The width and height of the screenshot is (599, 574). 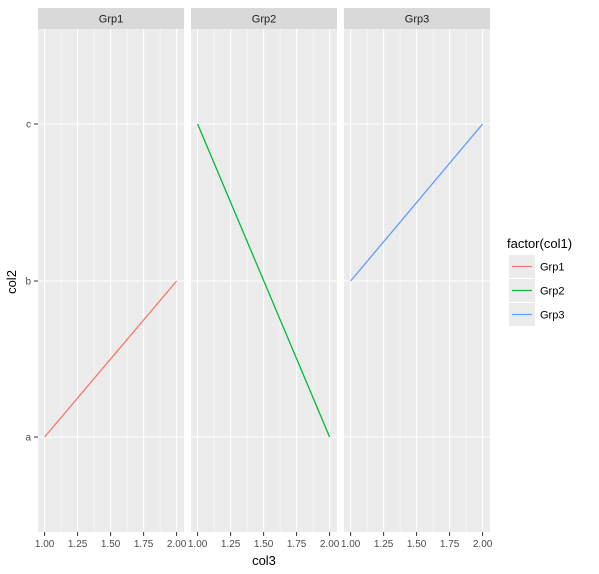 I want to click on legend-label: Grp2, so click(x=552, y=292).